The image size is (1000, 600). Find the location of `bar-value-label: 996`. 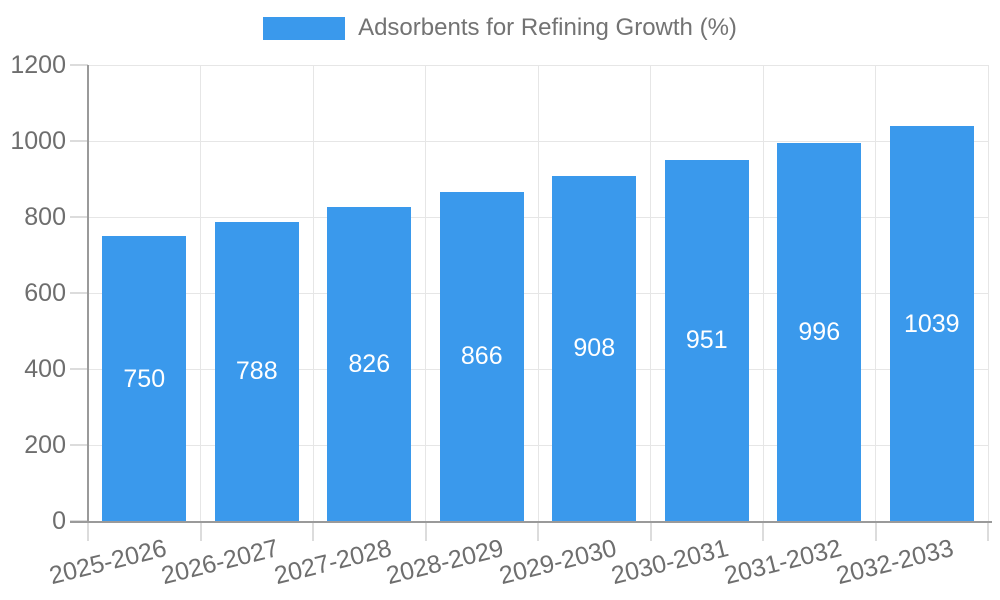

bar-value-label: 996 is located at coordinates (819, 331).